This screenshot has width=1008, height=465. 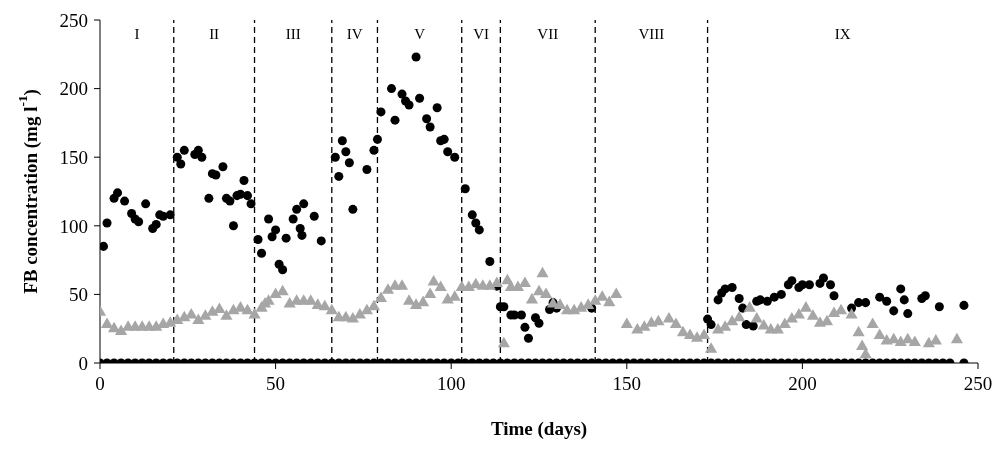 I want to click on x-tick-label: 100, so click(x=451, y=384).